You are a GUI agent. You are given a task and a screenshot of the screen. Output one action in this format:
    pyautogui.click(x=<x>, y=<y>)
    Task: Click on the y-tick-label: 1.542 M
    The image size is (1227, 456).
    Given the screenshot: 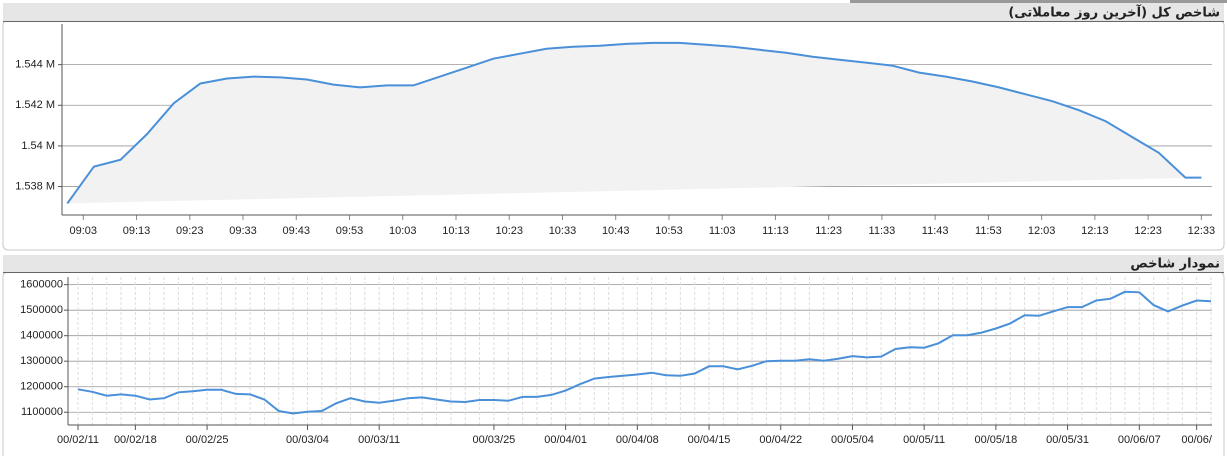 What is the action you would take?
    pyautogui.click(x=35, y=105)
    